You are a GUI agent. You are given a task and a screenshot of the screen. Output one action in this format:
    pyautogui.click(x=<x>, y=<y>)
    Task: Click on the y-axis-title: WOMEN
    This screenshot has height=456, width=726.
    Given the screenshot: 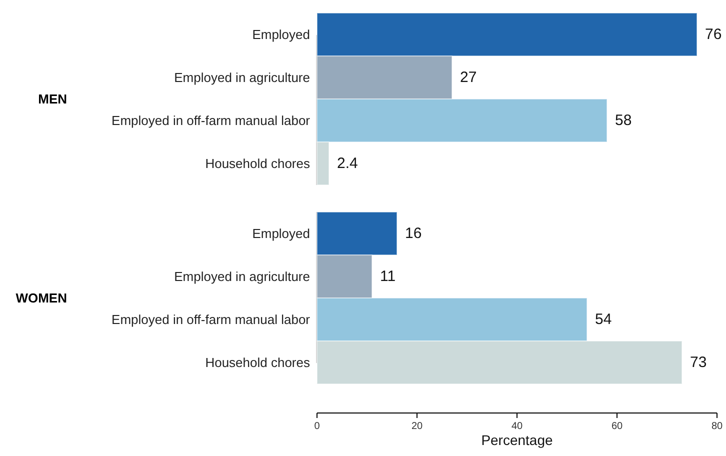 What is the action you would take?
    pyautogui.click(x=41, y=298)
    